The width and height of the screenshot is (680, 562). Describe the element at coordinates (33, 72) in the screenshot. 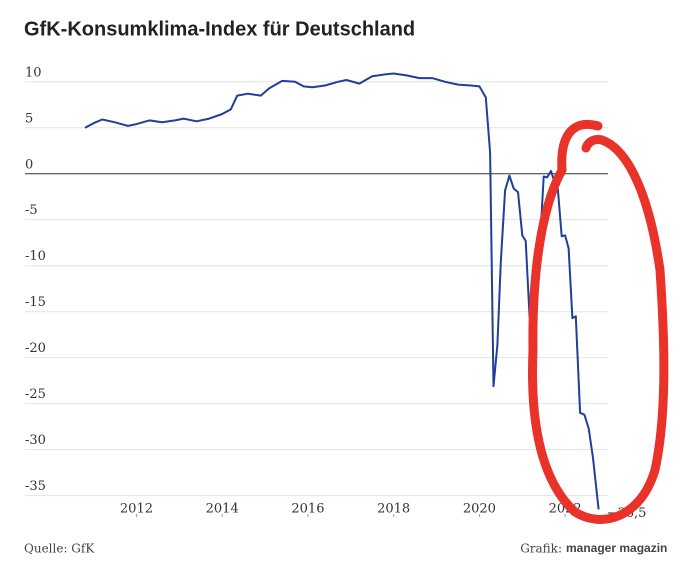

I see `y-tick-label: 10` at that location.